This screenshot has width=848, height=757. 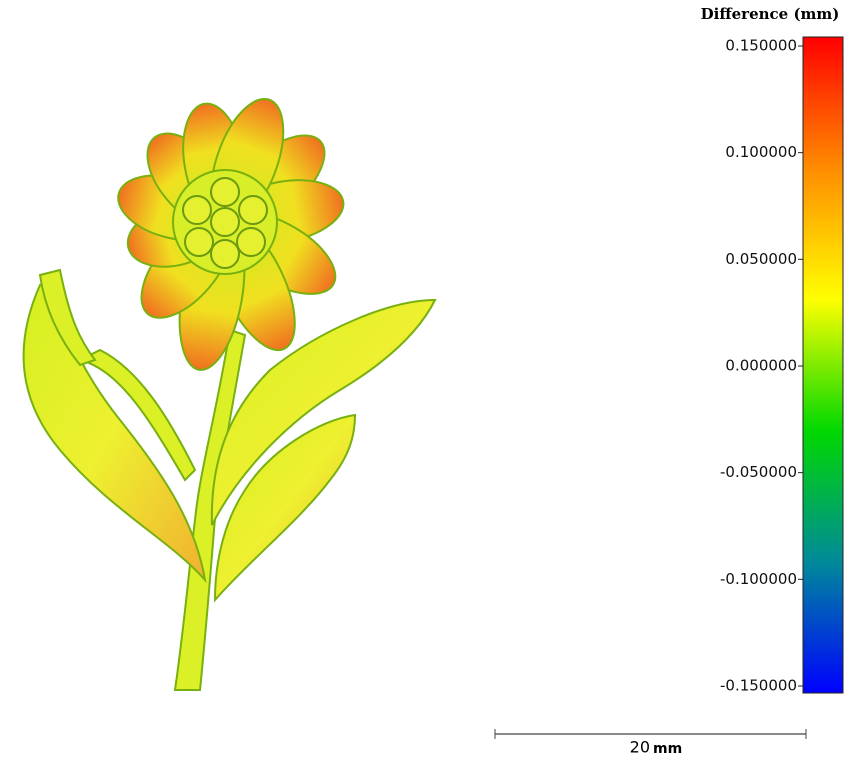 I want to click on tick-label: 0.150000, so click(x=761, y=46).